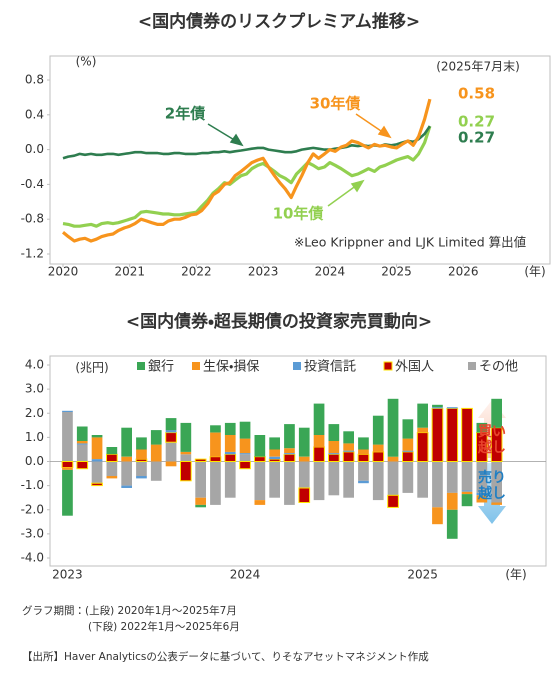  What do you see at coordinates (330, 272) in the screenshot?
I see `x-tick-label: 2024` at bounding box center [330, 272].